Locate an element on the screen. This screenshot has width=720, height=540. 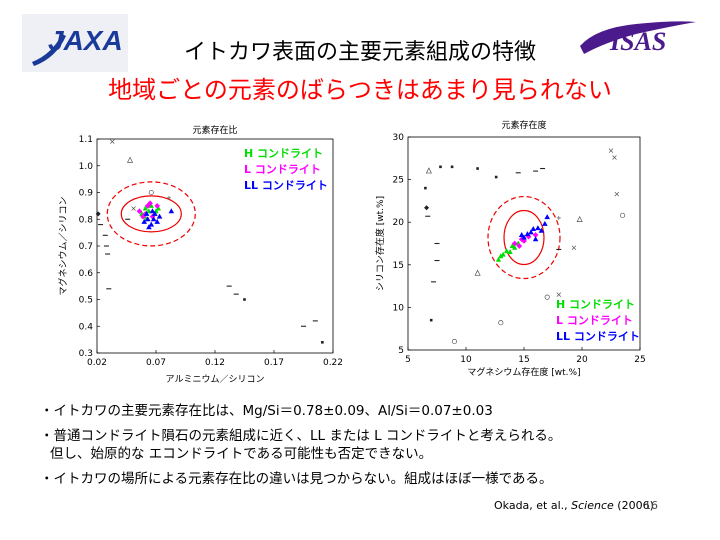
y-tick-label: 25 is located at coordinates (398, 181).